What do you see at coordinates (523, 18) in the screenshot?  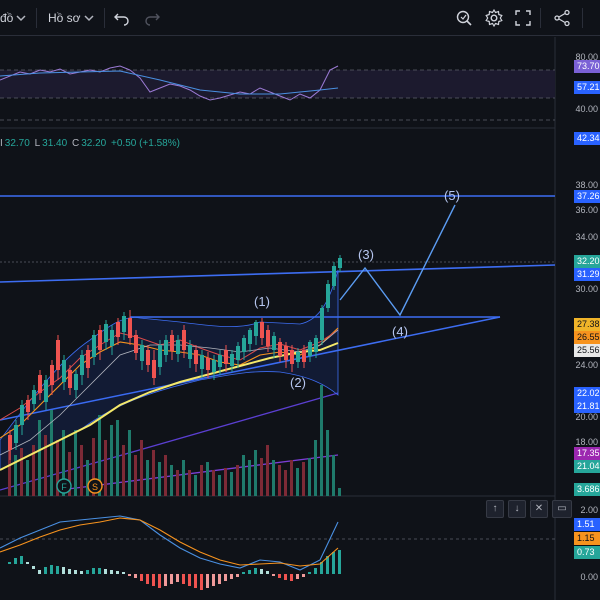 I see `fullscreen-icon` at bounding box center [523, 18].